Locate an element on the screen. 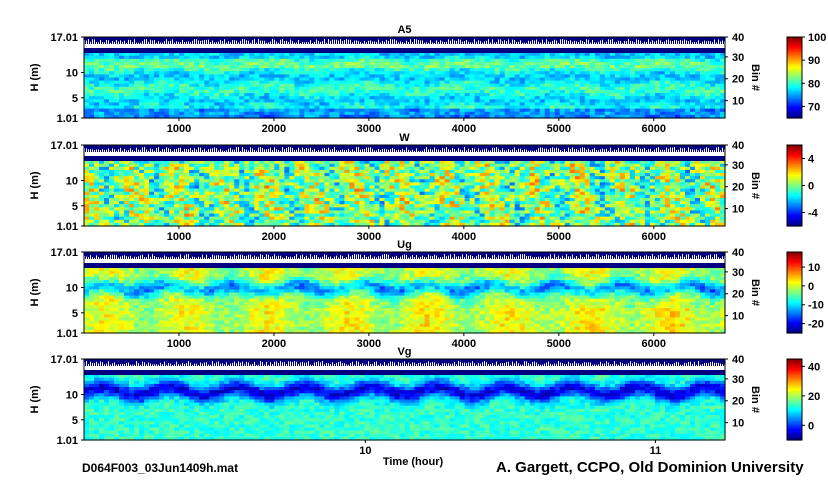 This screenshot has width=828, height=495. colorbar-tick-label: 70 is located at coordinates (814, 107).